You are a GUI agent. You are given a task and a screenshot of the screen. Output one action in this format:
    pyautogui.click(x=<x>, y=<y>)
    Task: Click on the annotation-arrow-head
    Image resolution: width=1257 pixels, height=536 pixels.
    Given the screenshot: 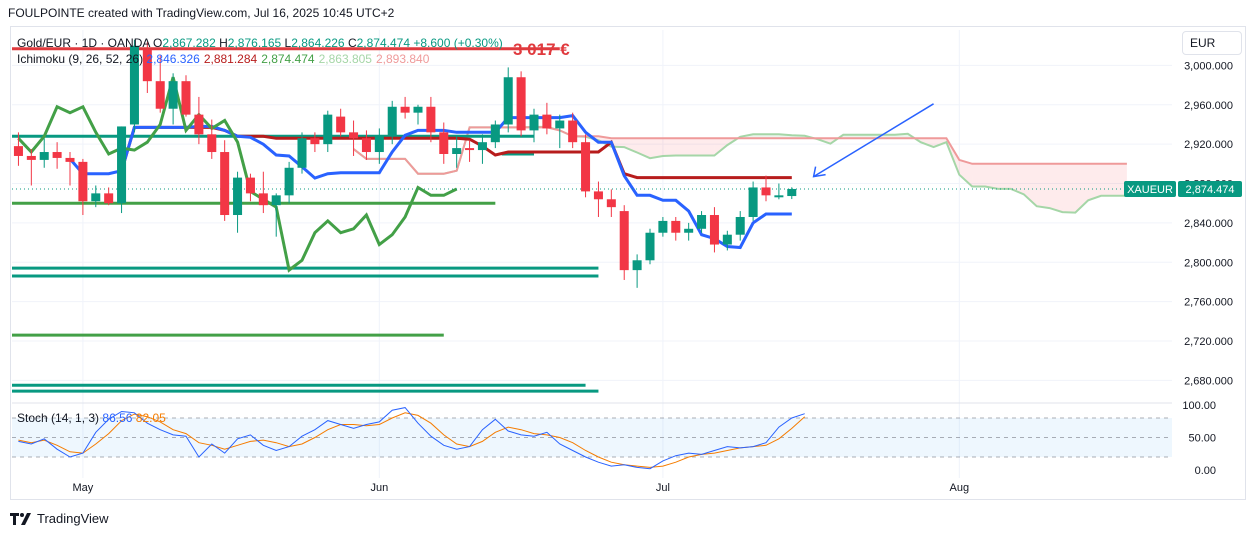 What is the action you would take?
    pyautogui.click(x=819, y=172)
    